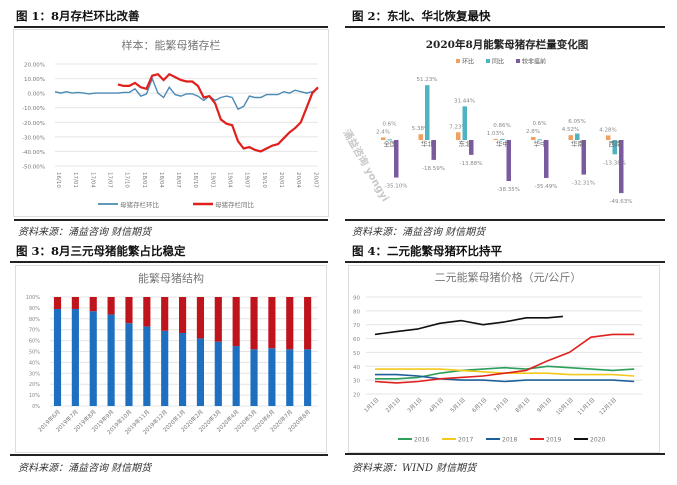 The width and height of the screenshot is (677, 485). Describe the element at coordinates (230, 180) in the screenshot. I see `x-tick-label: 19/04` at that location.